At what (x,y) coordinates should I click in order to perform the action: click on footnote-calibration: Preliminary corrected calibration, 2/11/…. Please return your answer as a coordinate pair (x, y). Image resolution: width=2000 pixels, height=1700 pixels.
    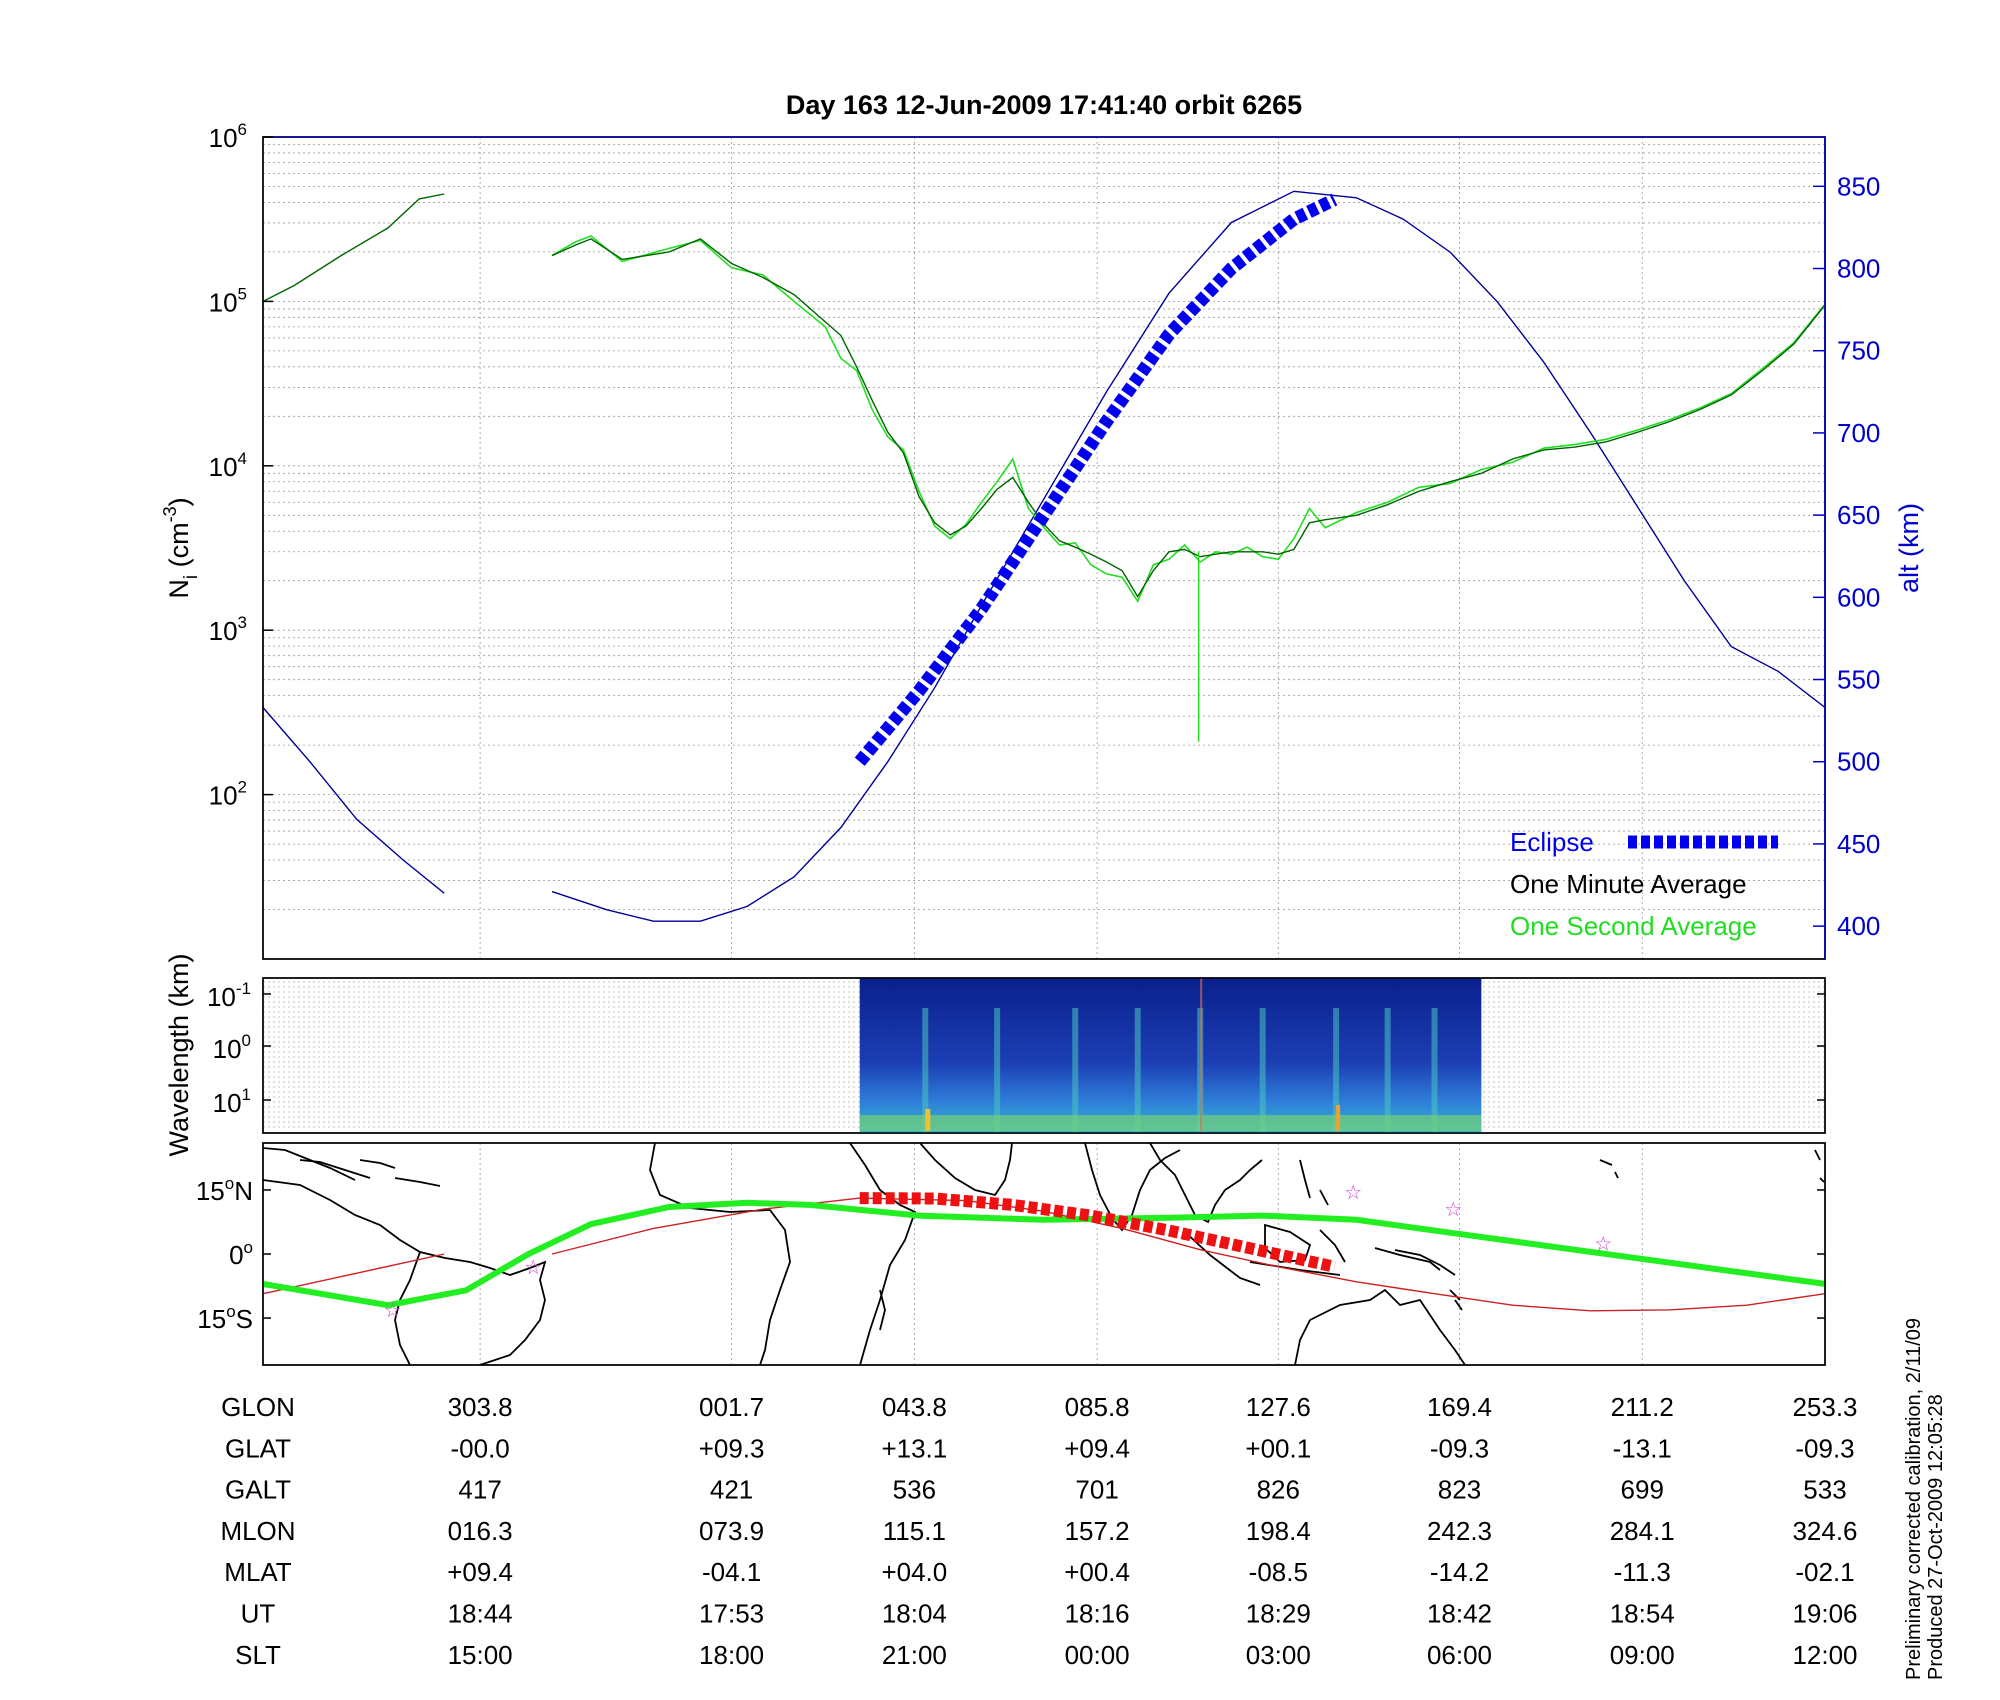
    Looking at the image, I should click on (1914, 1499).